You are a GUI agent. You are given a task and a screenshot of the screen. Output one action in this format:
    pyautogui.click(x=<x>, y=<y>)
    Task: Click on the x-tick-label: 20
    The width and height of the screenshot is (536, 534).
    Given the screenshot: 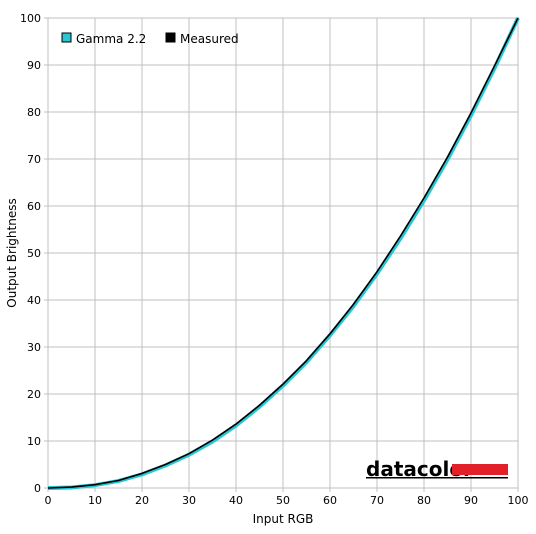 What is the action you would take?
    pyautogui.click(x=142, y=500)
    